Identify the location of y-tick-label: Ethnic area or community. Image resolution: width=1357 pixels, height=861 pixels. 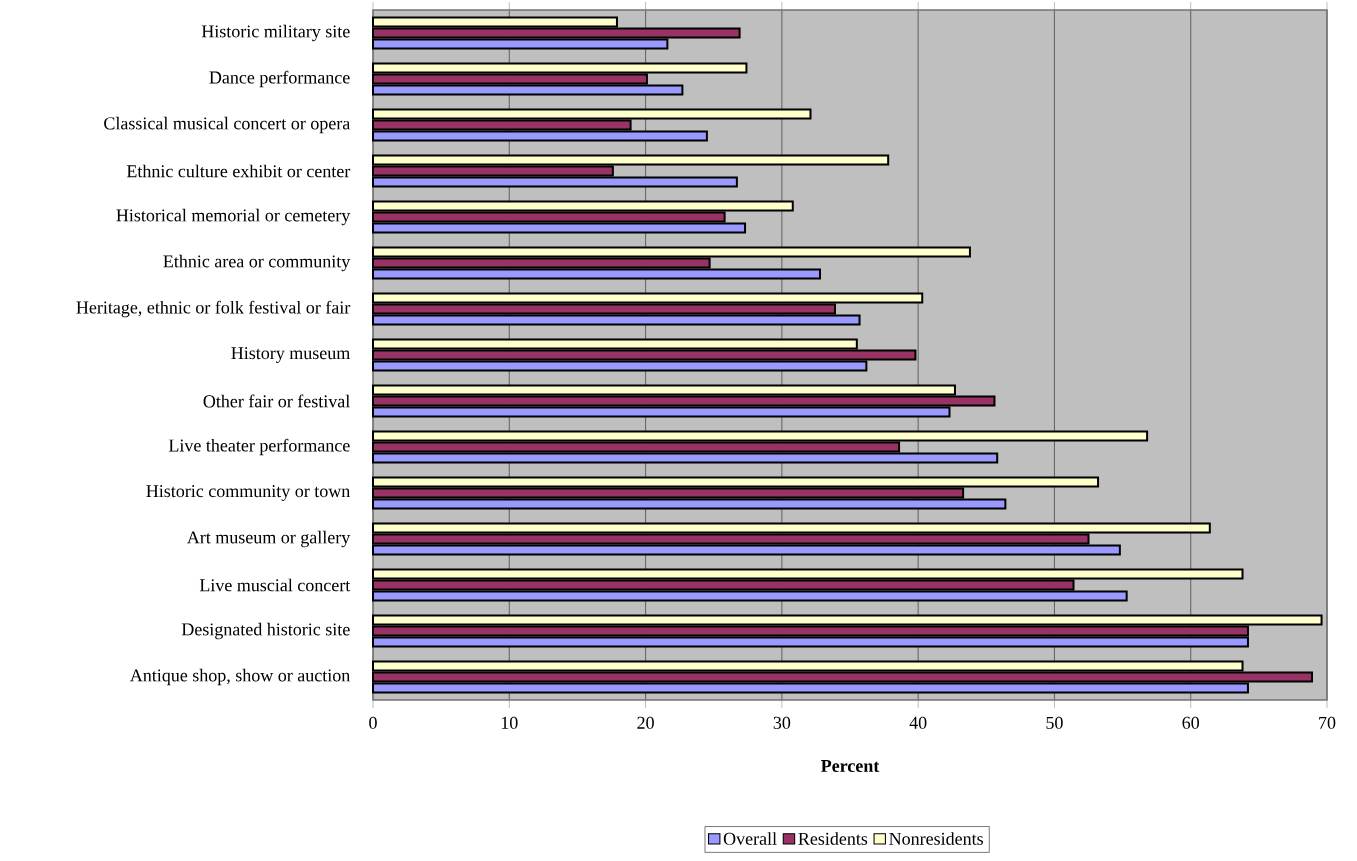
(257, 263).